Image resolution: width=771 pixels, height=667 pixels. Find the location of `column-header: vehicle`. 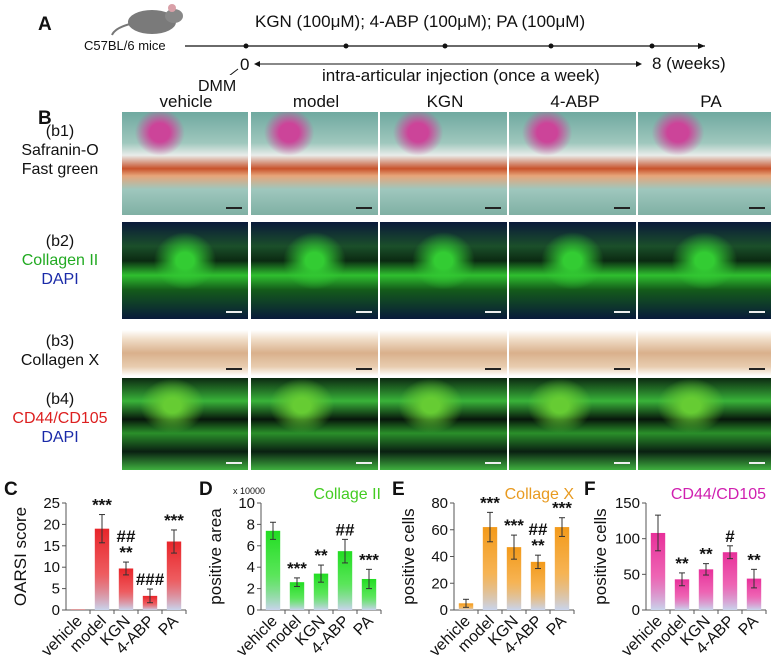

column-header: vehicle is located at coordinates (186, 101).